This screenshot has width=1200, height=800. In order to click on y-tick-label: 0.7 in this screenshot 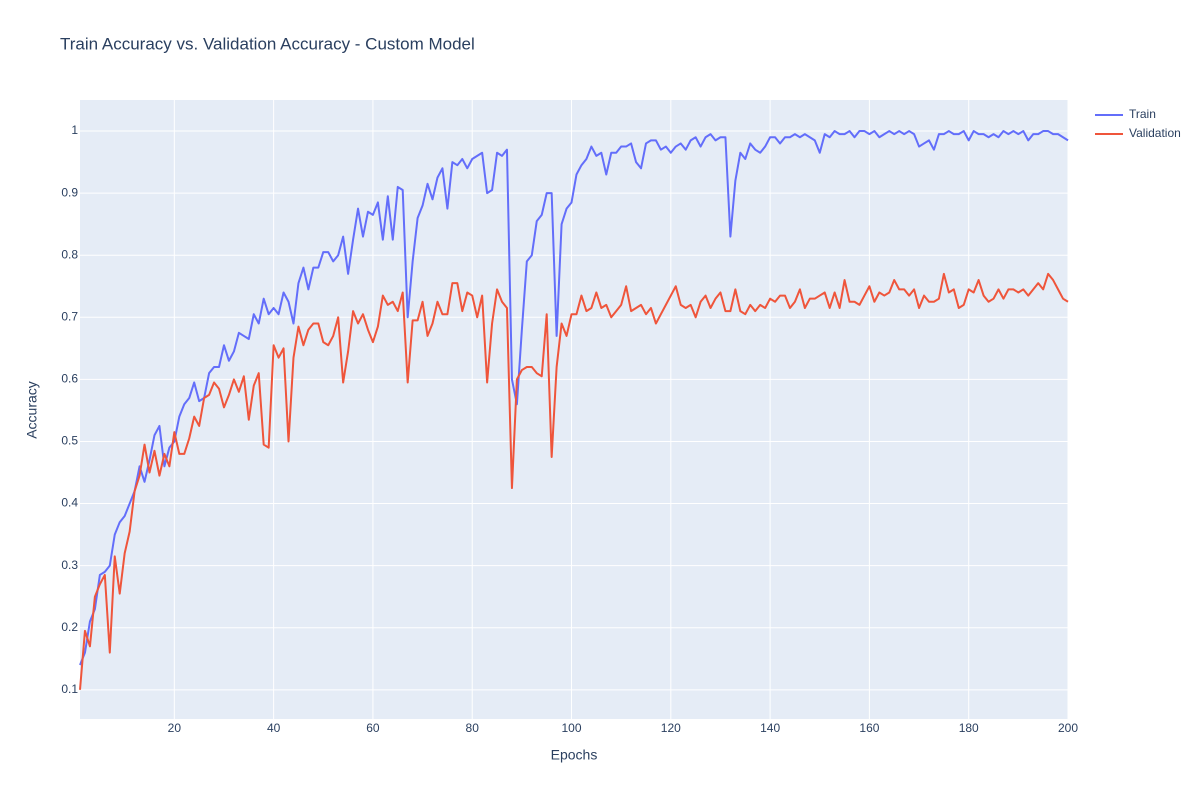, I will do `click(69, 316)`.